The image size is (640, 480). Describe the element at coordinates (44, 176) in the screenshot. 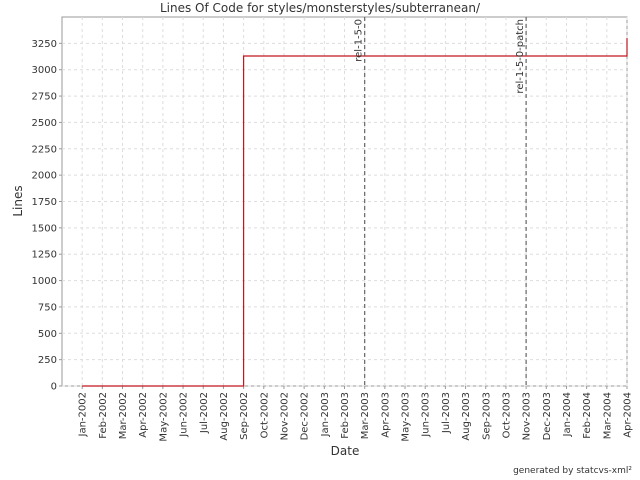

I see `y-tick-label: 2000` at that location.